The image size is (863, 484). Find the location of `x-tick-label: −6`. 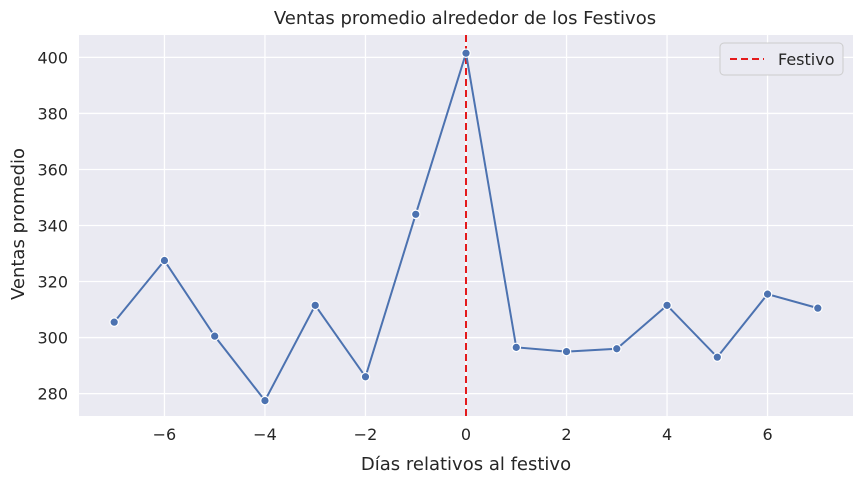

x-tick-label: −6 is located at coordinates (165, 434).